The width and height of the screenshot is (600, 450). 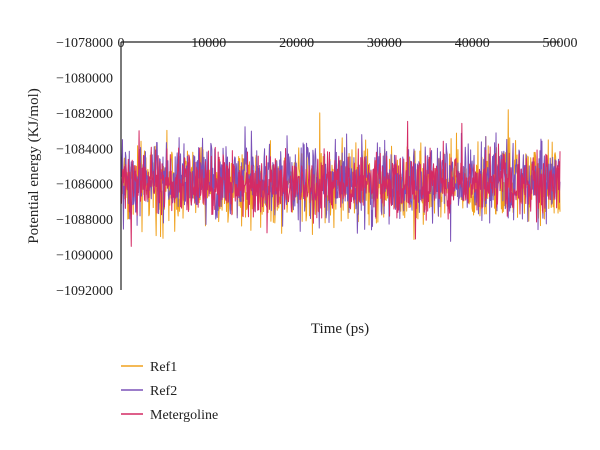 What do you see at coordinates (163, 391) in the screenshot?
I see `legend-label: Ref2` at bounding box center [163, 391].